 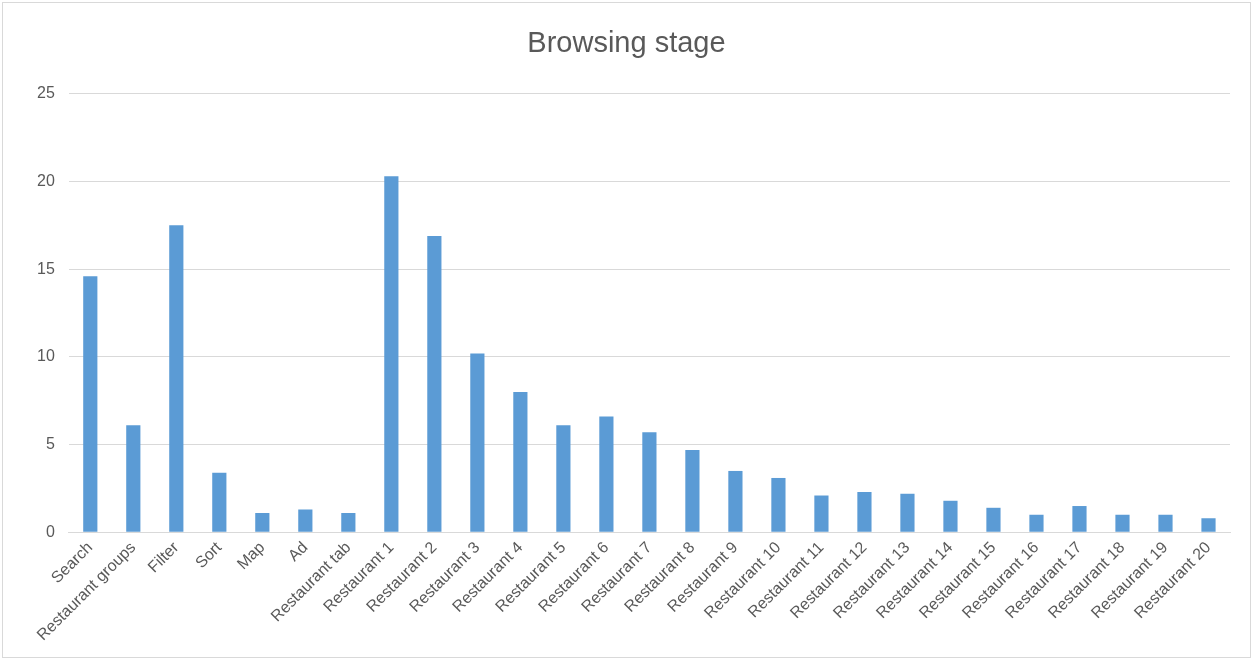 What do you see at coordinates (46, 93) in the screenshot?
I see `y-tick-label: 25` at bounding box center [46, 93].